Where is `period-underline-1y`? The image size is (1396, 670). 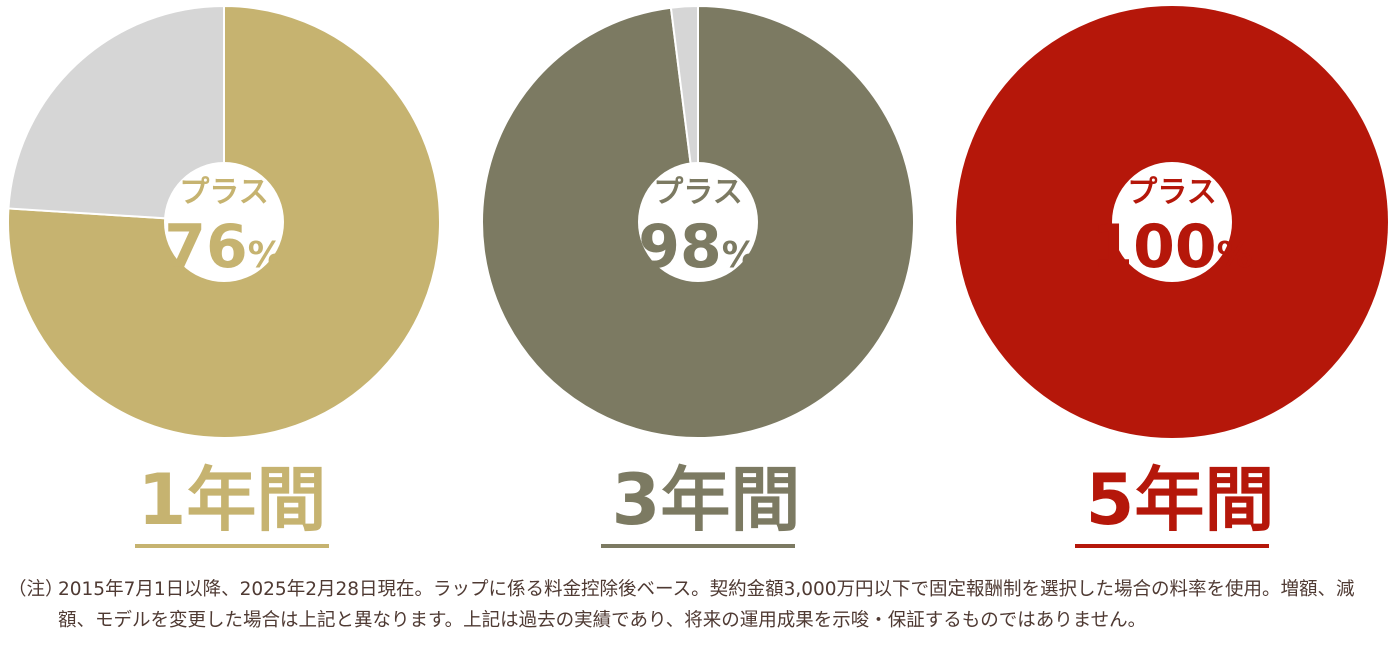 period-underline-1y is located at coordinates (232, 546).